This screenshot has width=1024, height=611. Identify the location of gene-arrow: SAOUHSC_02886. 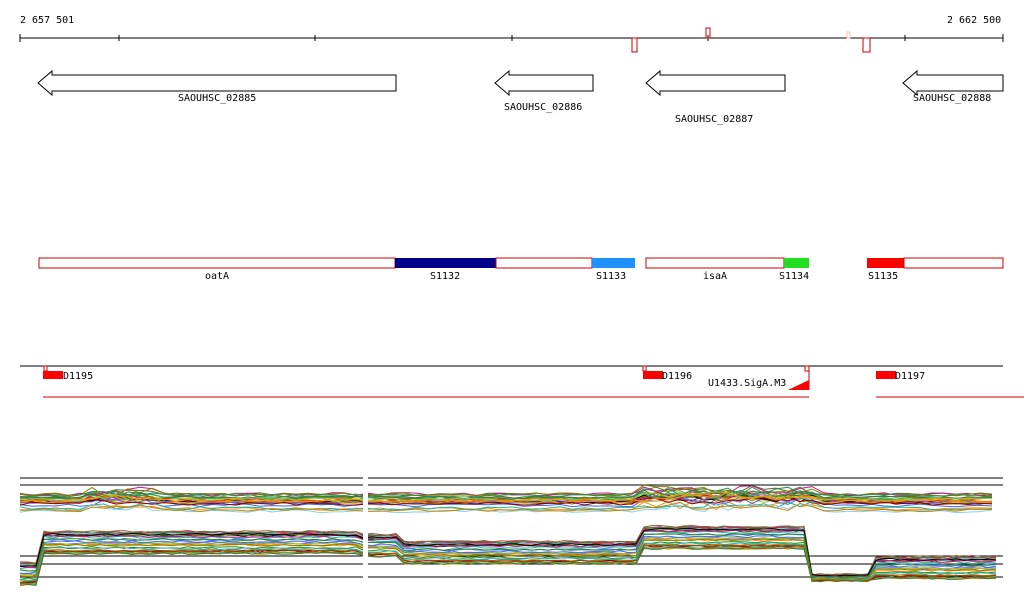
(544, 91).